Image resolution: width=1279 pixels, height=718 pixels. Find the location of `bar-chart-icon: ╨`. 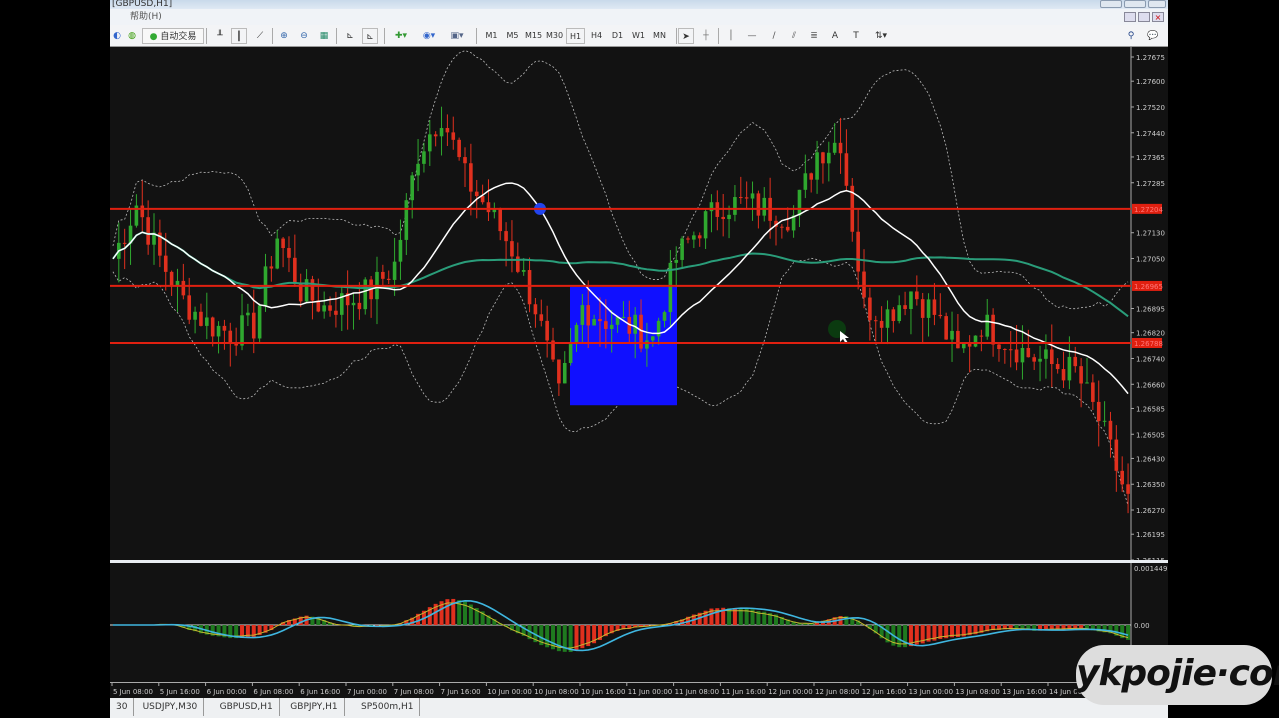

bar-chart-icon: ╨ is located at coordinates (220, 36).